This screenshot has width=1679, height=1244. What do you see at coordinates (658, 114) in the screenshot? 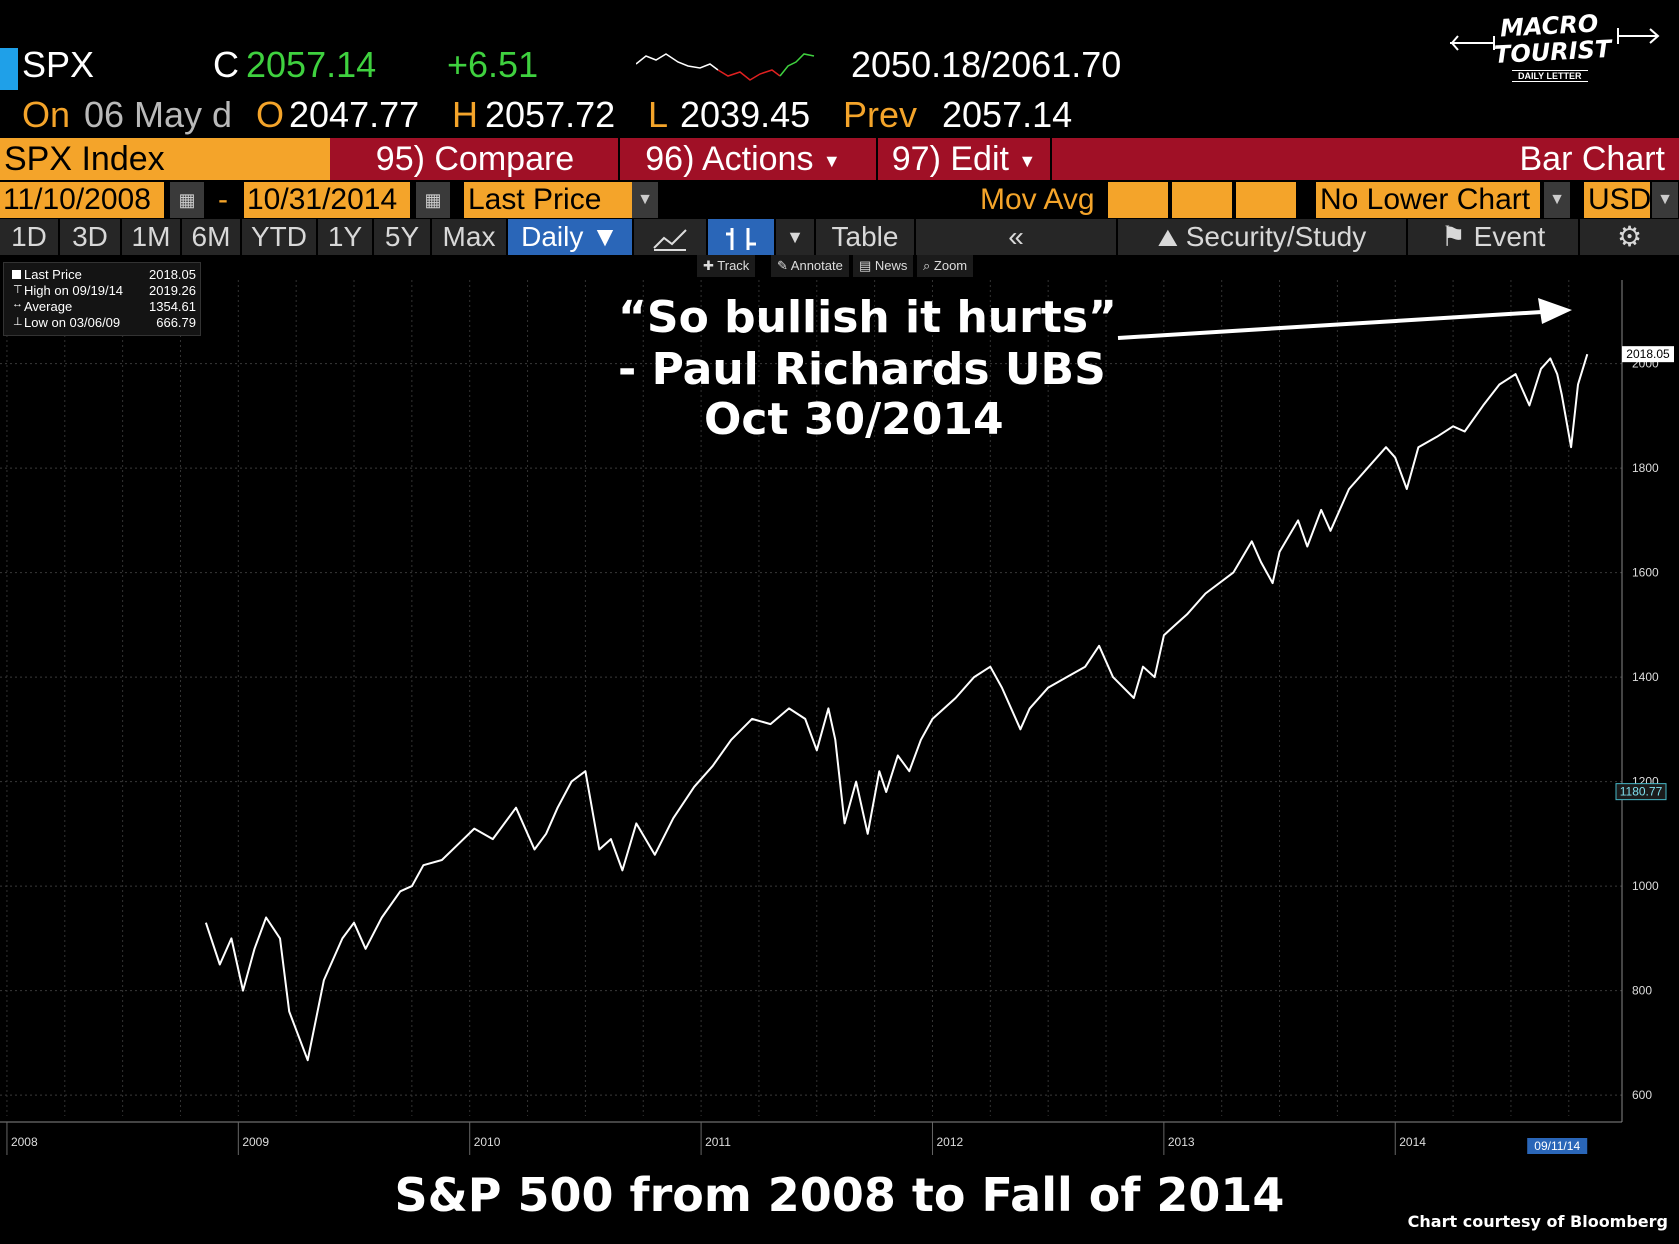
I see `low-label: L` at bounding box center [658, 114].